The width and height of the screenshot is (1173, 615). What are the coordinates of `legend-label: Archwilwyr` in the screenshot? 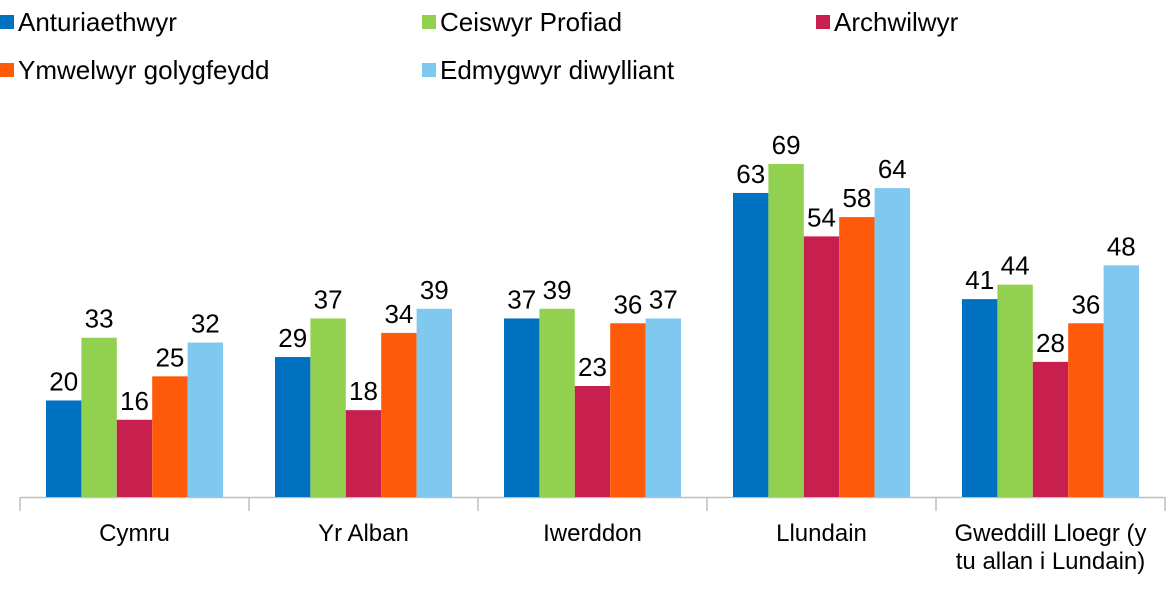 It's located at (896, 22).